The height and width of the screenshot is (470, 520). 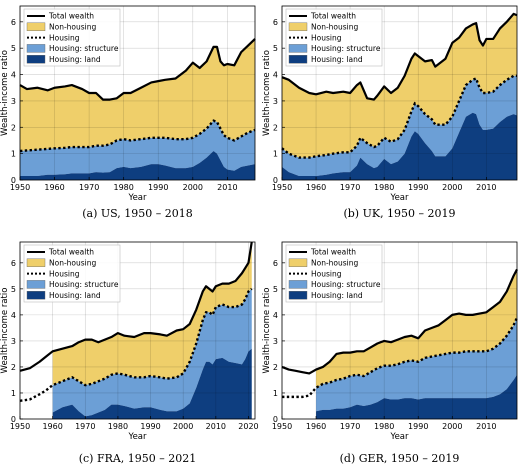 What do you see at coordinates (137, 213) in the screenshot?
I see `panel-caption: (a) US, 1950 – 2018` at bounding box center [137, 213].